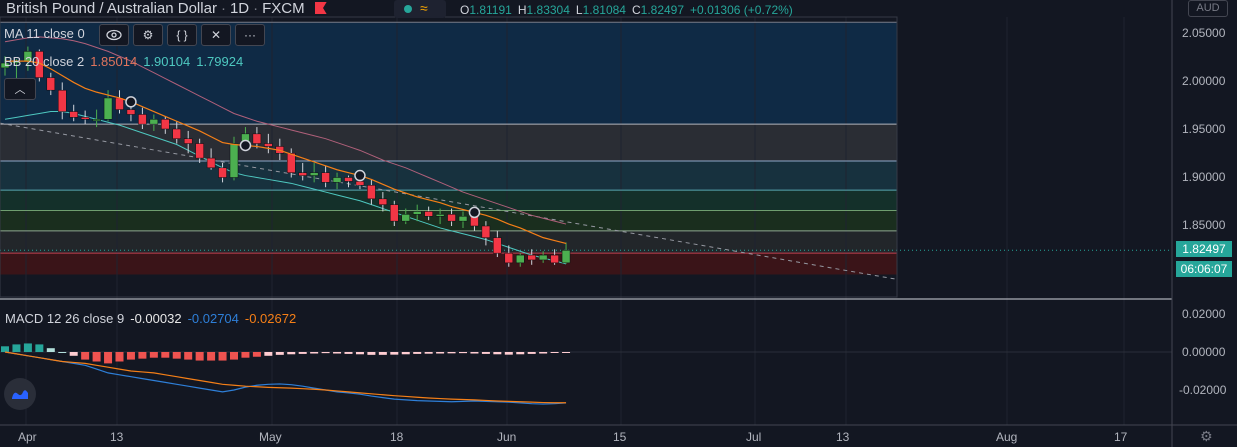  Describe the element at coordinates (216, 35) in the screenshot. I see `close-icon: ✕` at that location.